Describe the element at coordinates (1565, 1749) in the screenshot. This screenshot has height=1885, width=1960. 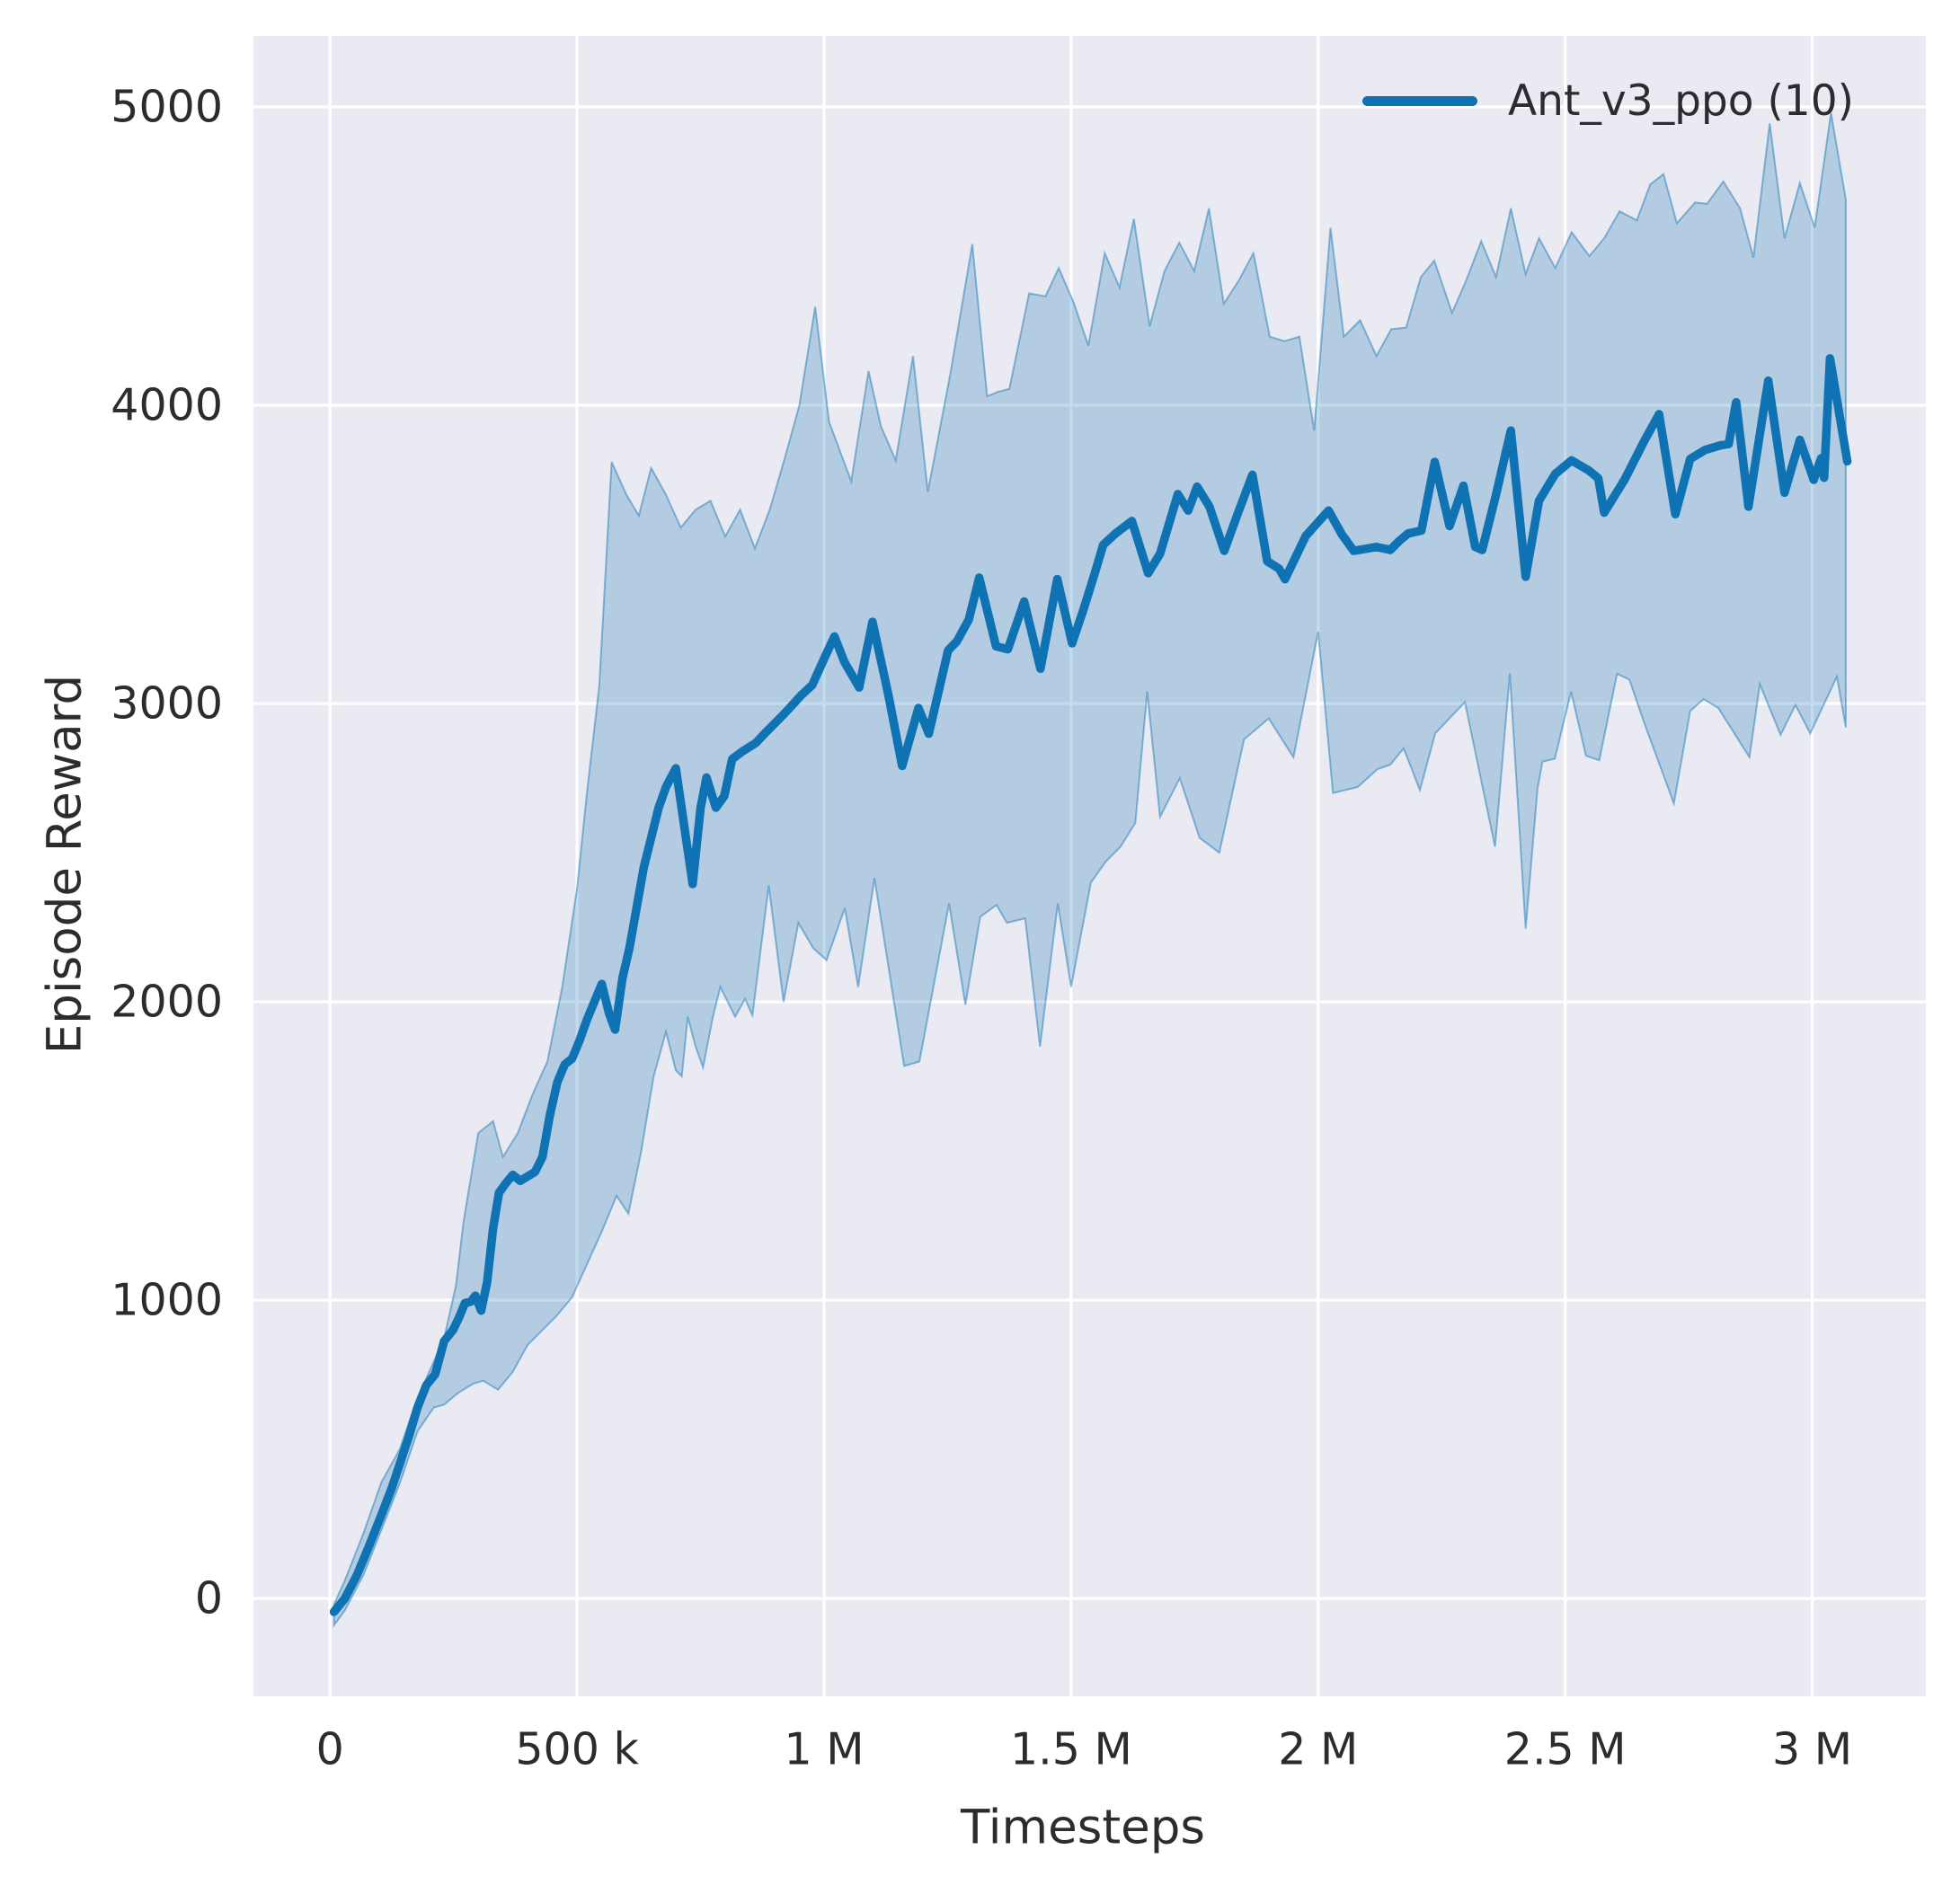
I see `x-tick-label: 2.5 M` at that location.